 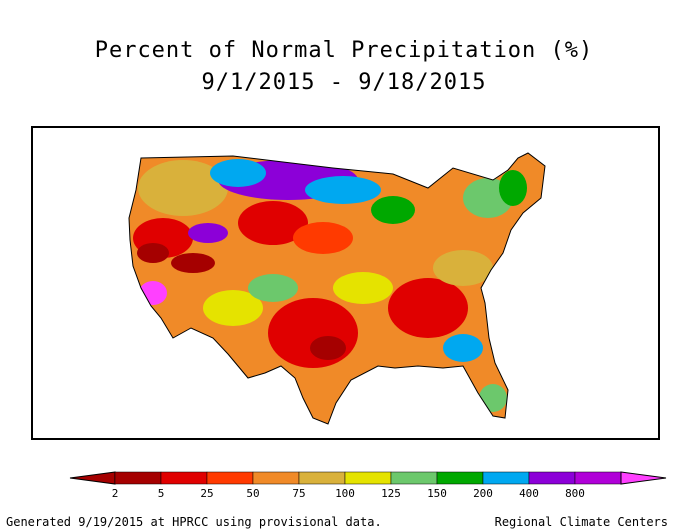 I want to click on footer-source: Regional Climate Centers, so click(x=581, y=522).